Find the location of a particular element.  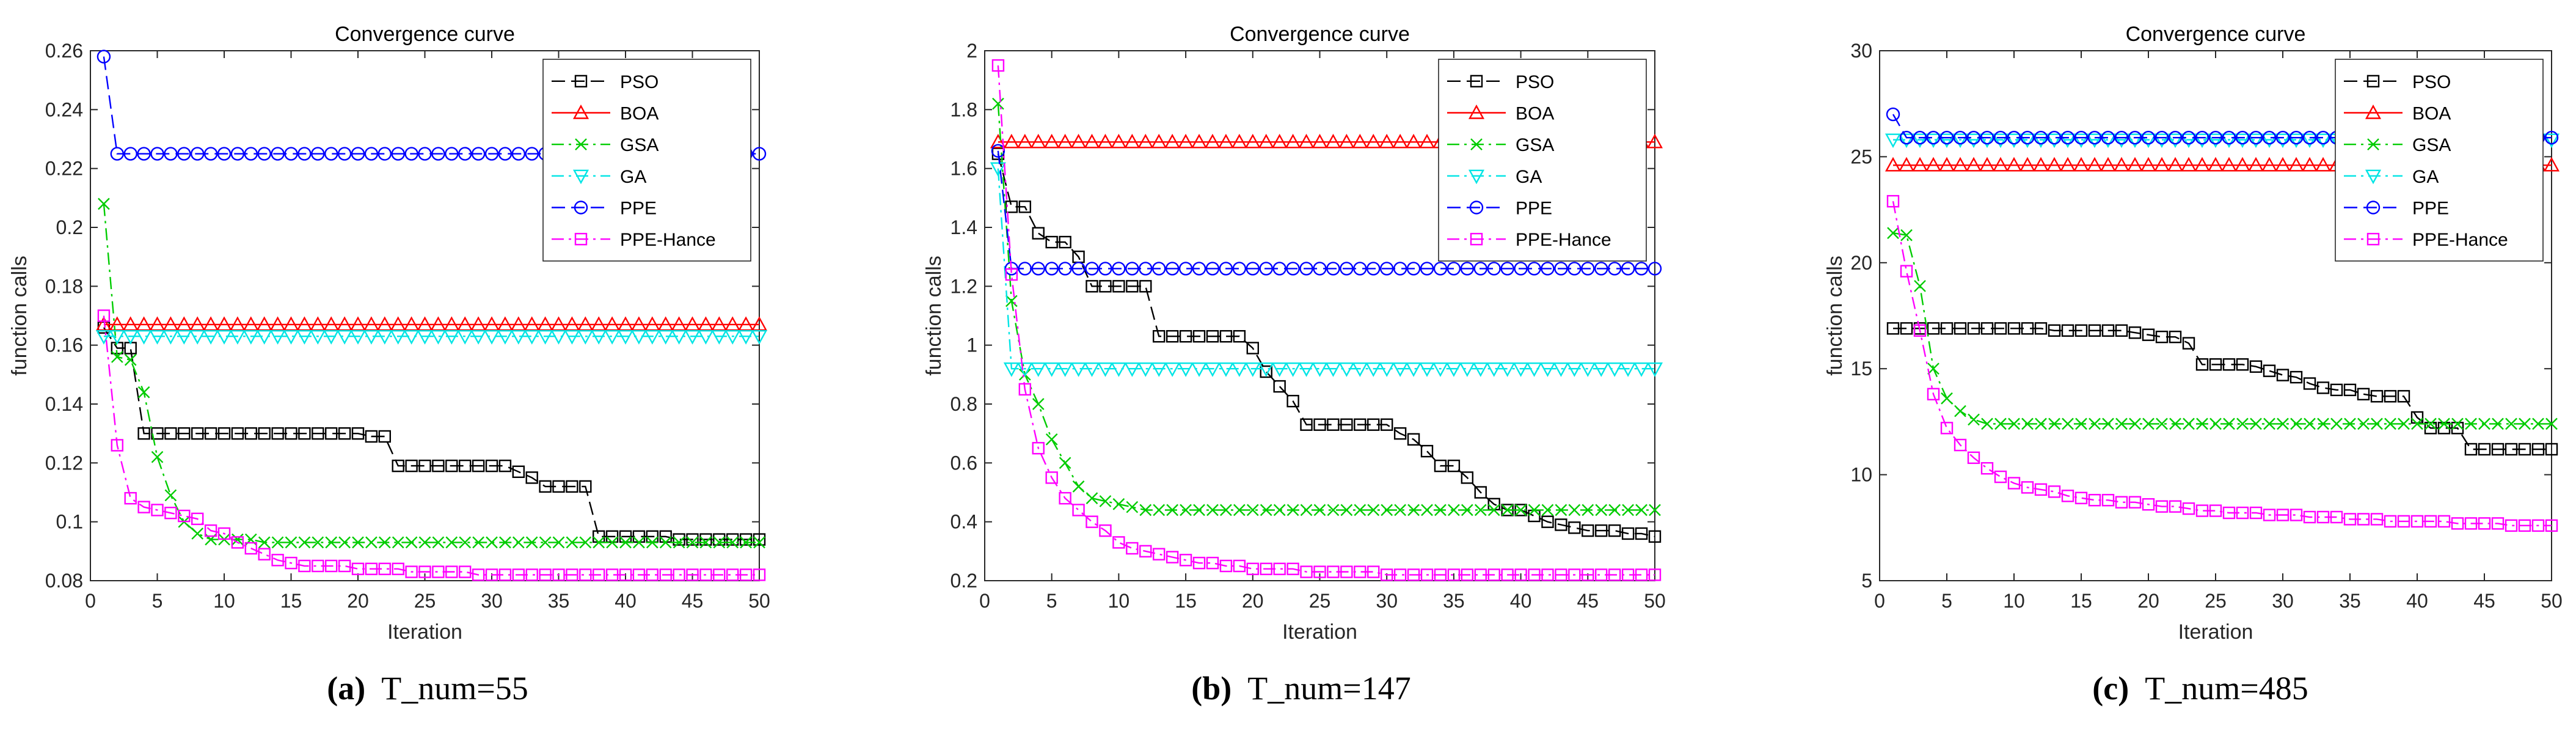

series-gsa is located at coordinates (431, 373).